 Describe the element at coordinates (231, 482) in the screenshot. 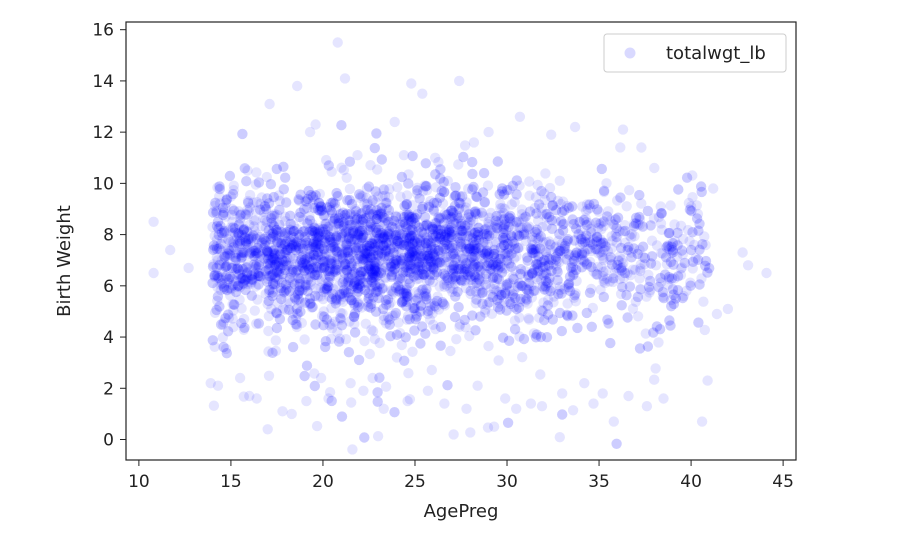

I see `x-tick-label: 15` at that location.